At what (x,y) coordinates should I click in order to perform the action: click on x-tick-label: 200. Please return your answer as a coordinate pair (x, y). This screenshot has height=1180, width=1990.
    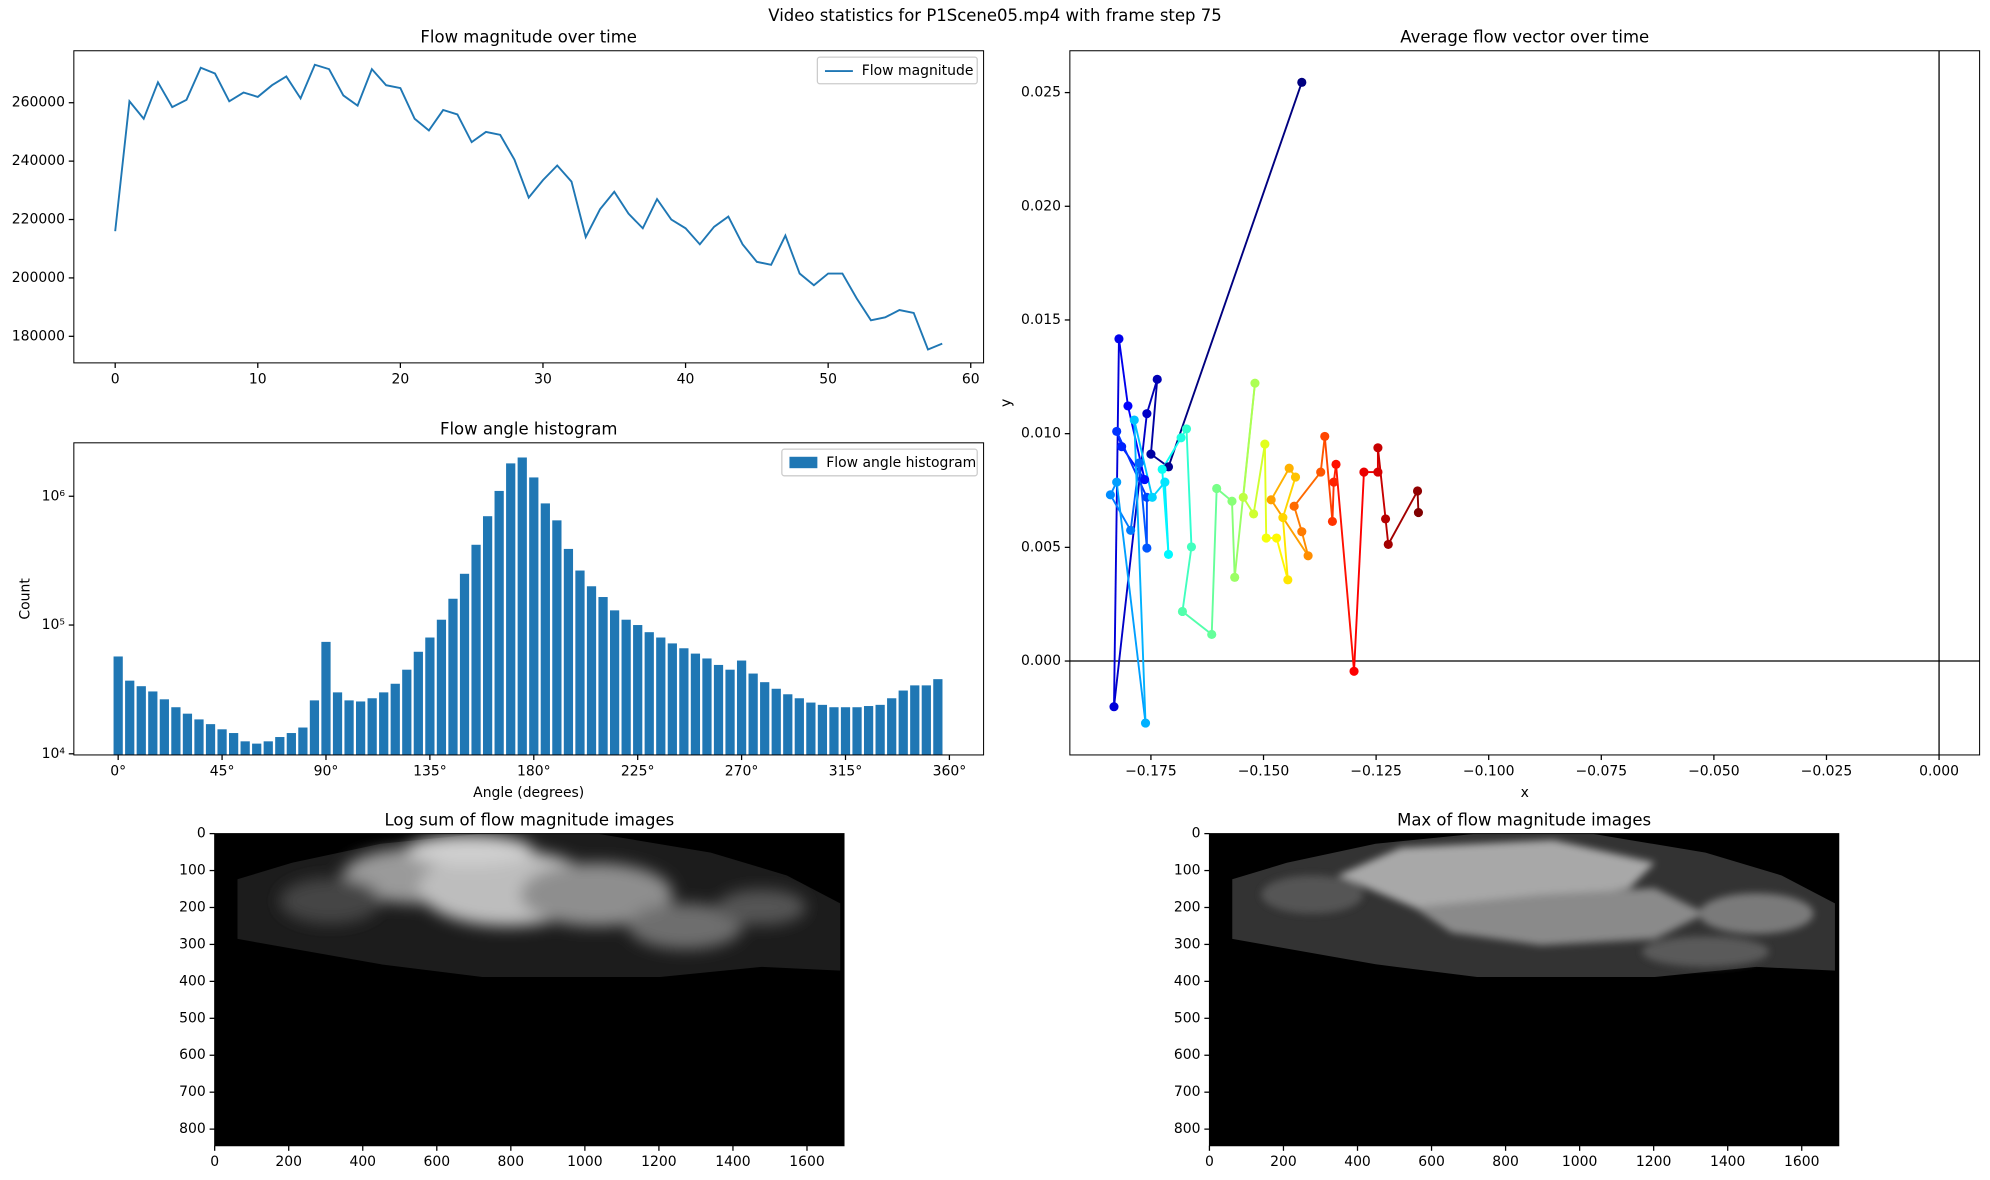
    Looking at the image, I should click on (1283, 1162).